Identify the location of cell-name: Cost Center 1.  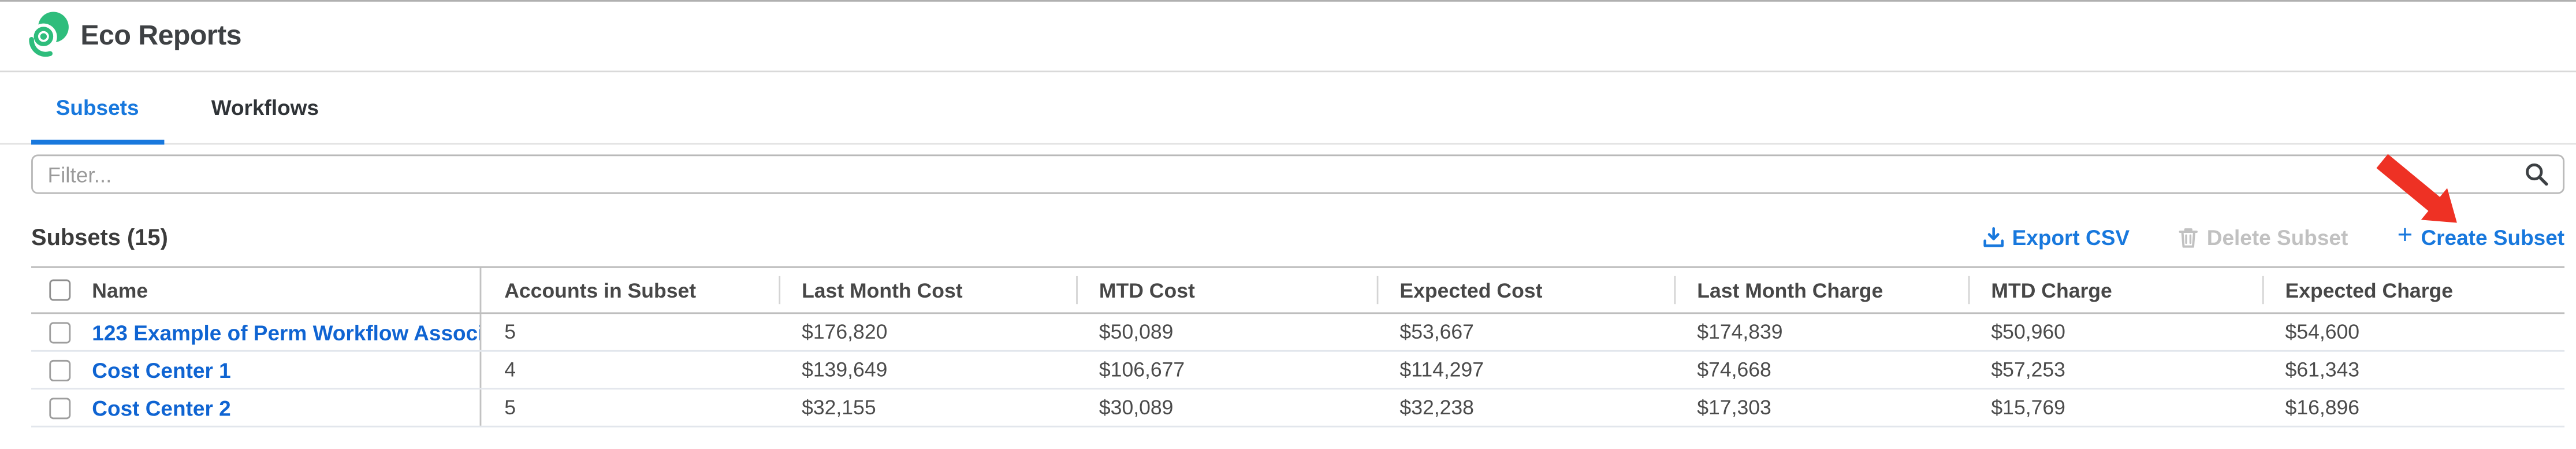
(256, 369).